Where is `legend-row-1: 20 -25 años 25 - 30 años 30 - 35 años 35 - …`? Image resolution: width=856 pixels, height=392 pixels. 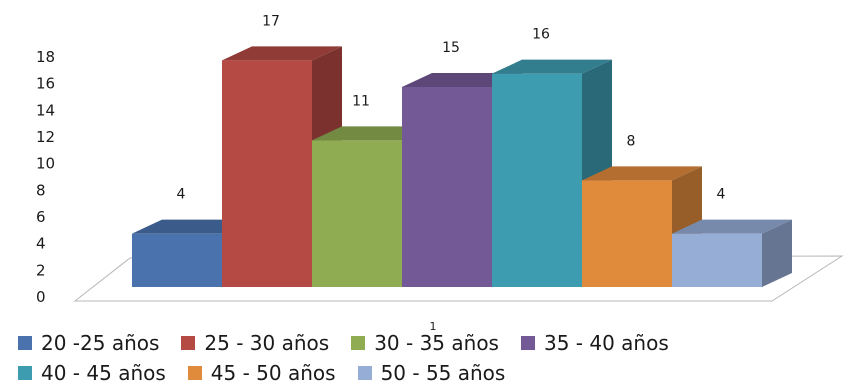 legend-row-1: 20 -25 años 25 - 30 años 30 - 35 años 35 - … is located at coordinates (436, 343).